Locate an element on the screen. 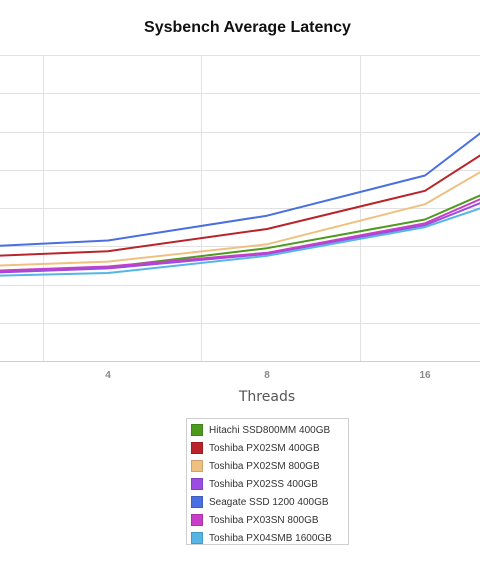 The image size is (480, 573). legend-item: Toshiba PX02SM 800GB is located at coordinates (267, 466).